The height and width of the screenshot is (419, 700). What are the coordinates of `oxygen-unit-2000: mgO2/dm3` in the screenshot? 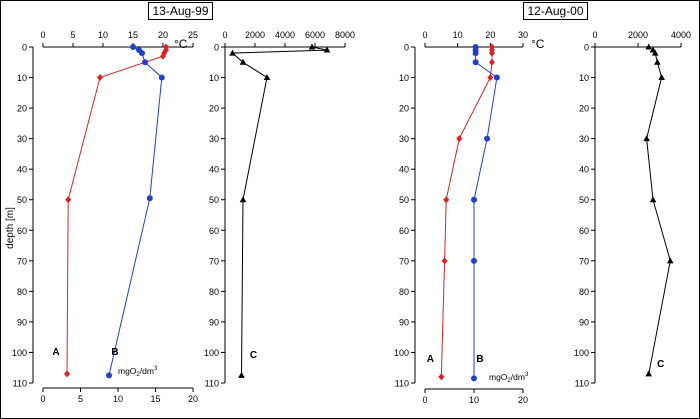 It's located at (509, 378).